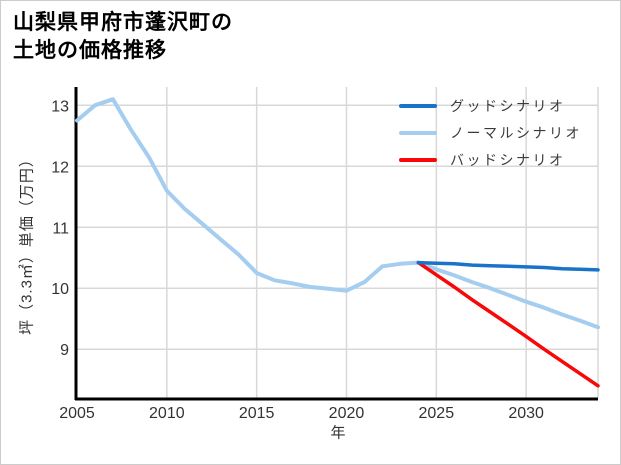 The image size is (621, 465). I want to click on x-axis-title: 年, so click(338, 433).